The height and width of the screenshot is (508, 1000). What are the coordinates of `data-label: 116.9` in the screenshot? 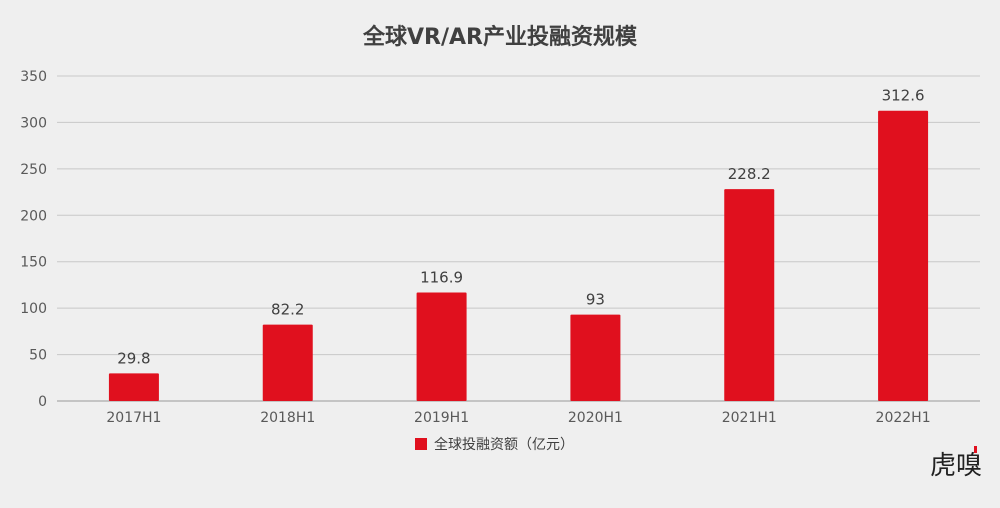 It's located at (441, 277).